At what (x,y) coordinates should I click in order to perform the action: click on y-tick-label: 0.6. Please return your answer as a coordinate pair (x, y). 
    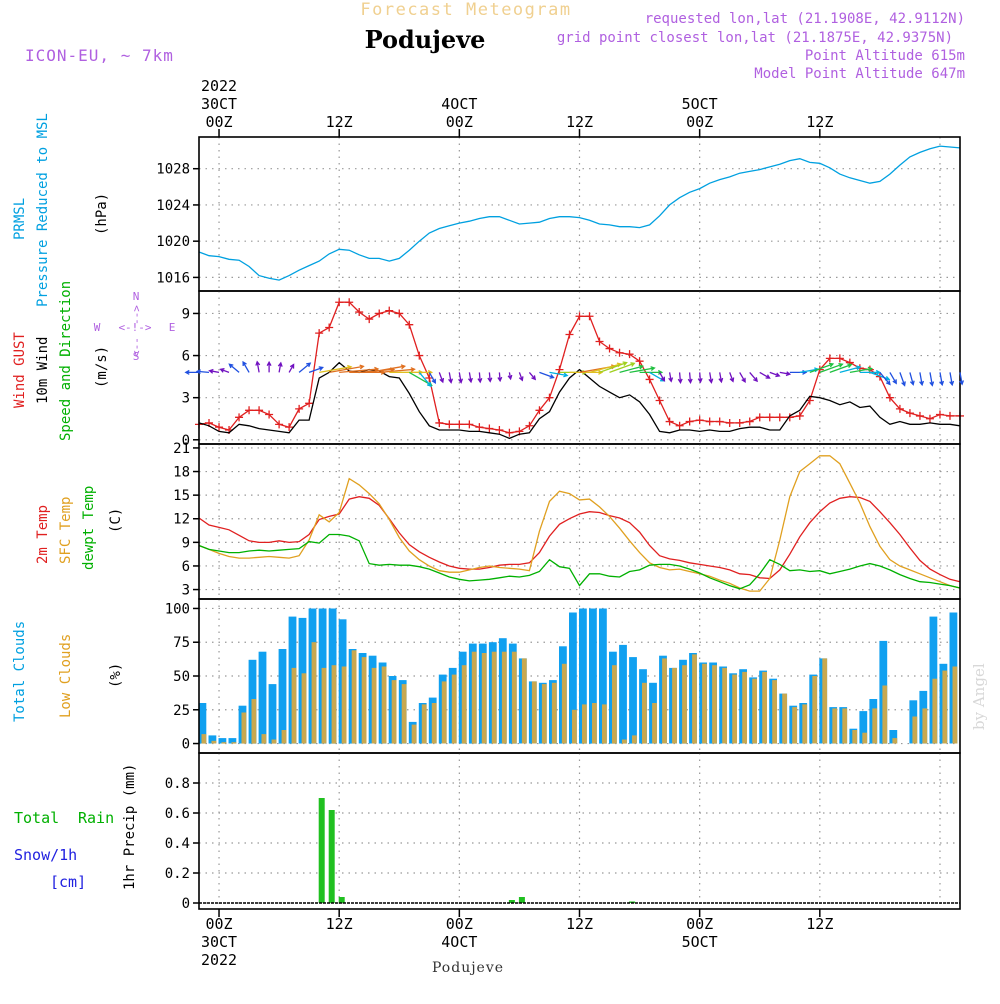
    Looking at the image, I should click on (177, 814).